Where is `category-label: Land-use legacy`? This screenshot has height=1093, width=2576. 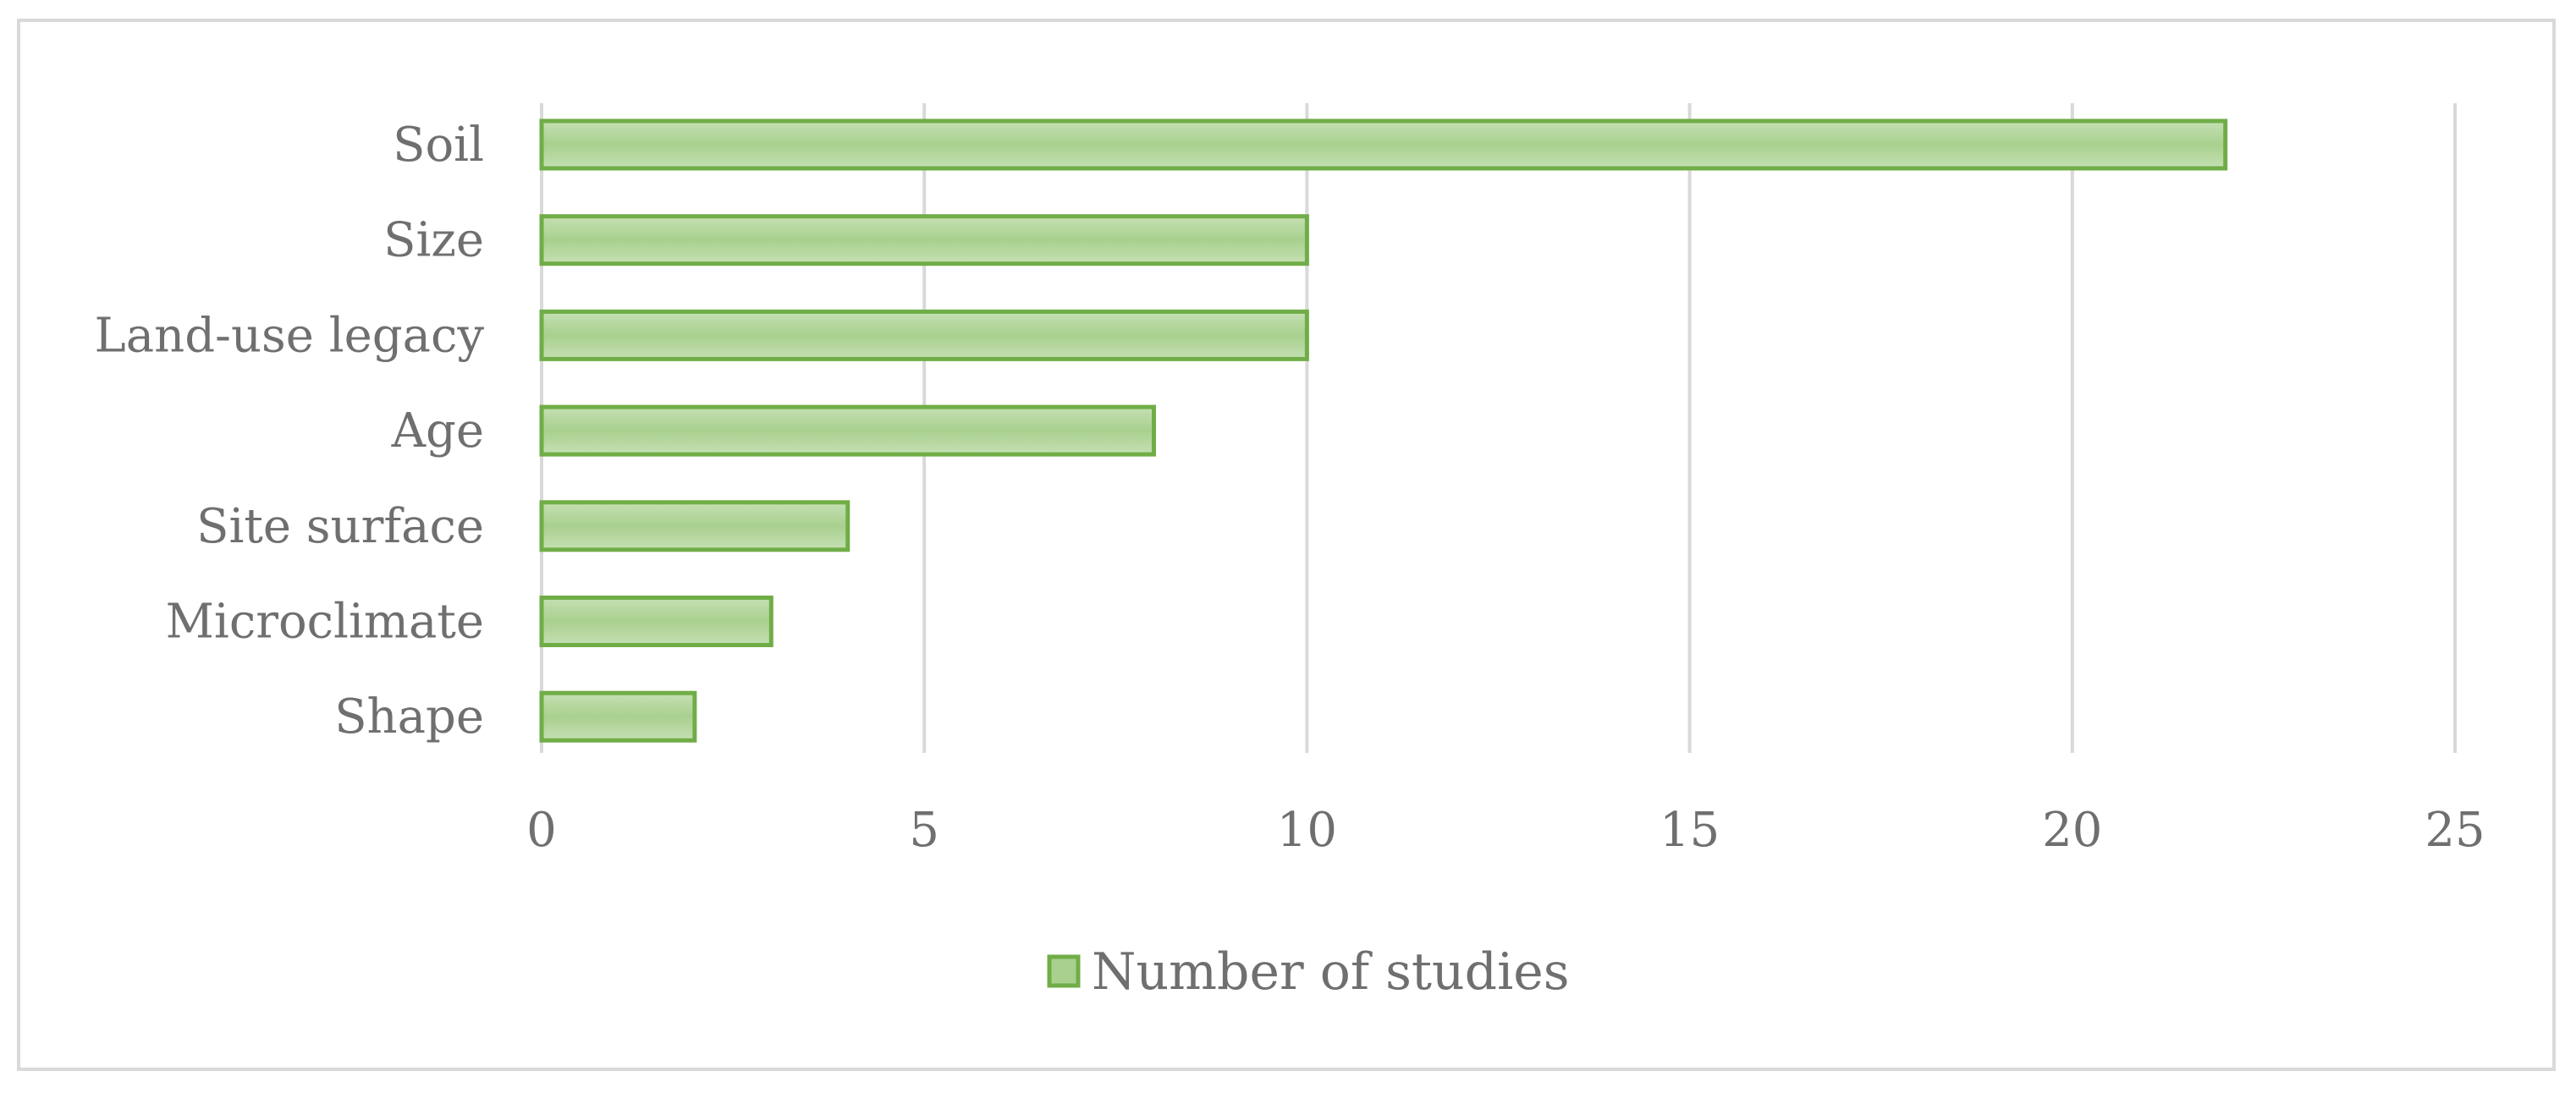
category-label: Land-use legacy is located at coordinates (290, 335).